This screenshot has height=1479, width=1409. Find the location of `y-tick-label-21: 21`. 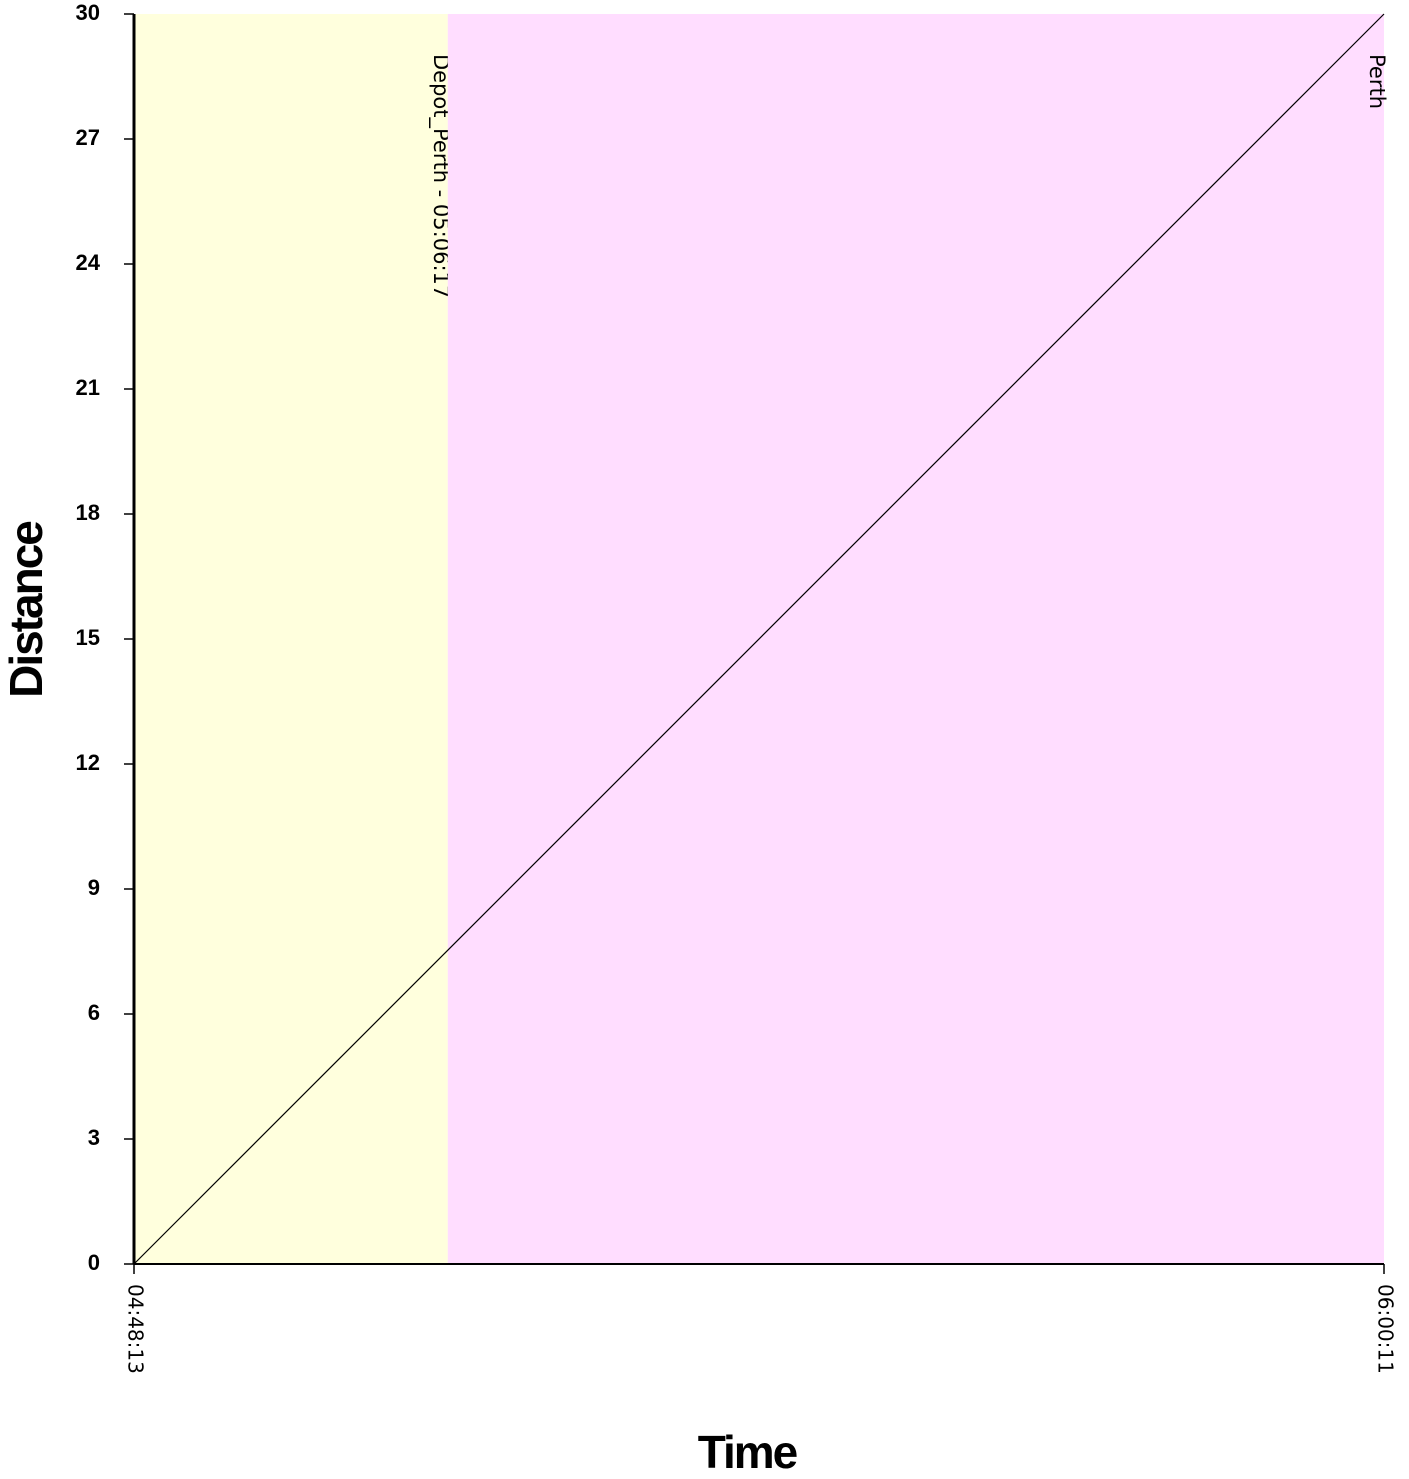

y-tick-label-21: 21 is located at coordinates (88, 387).